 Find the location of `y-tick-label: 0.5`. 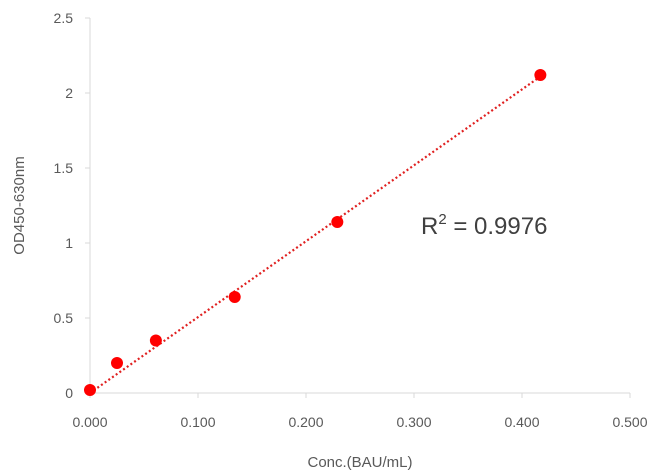

y-tick-label: 0.5 is located at coordinates (64, 318).